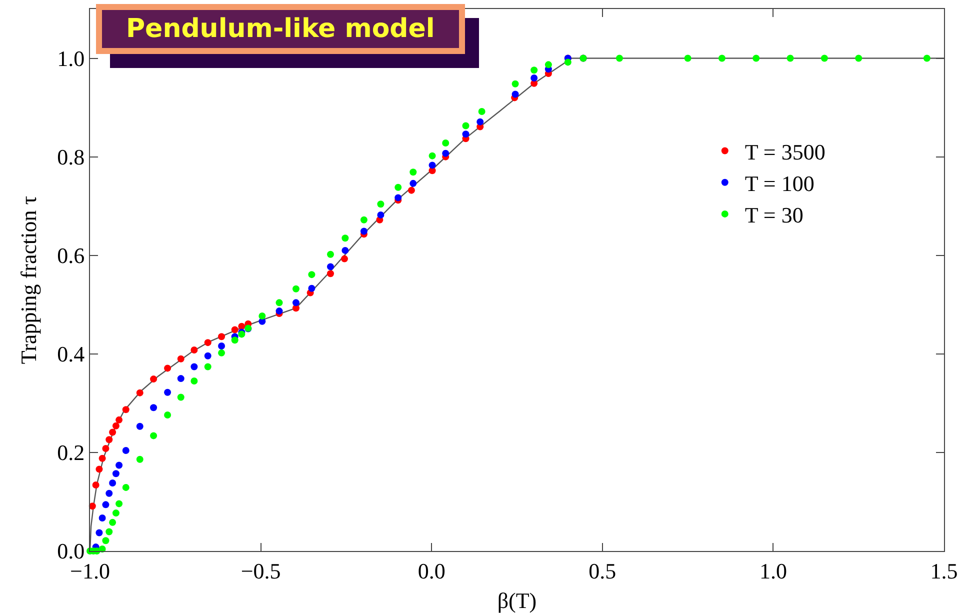 The width and height of the screenshot is (966, 613). Describe the element at coordinates (774, 215) in the screenshot. I see `legend-label: T = 30` at that location.